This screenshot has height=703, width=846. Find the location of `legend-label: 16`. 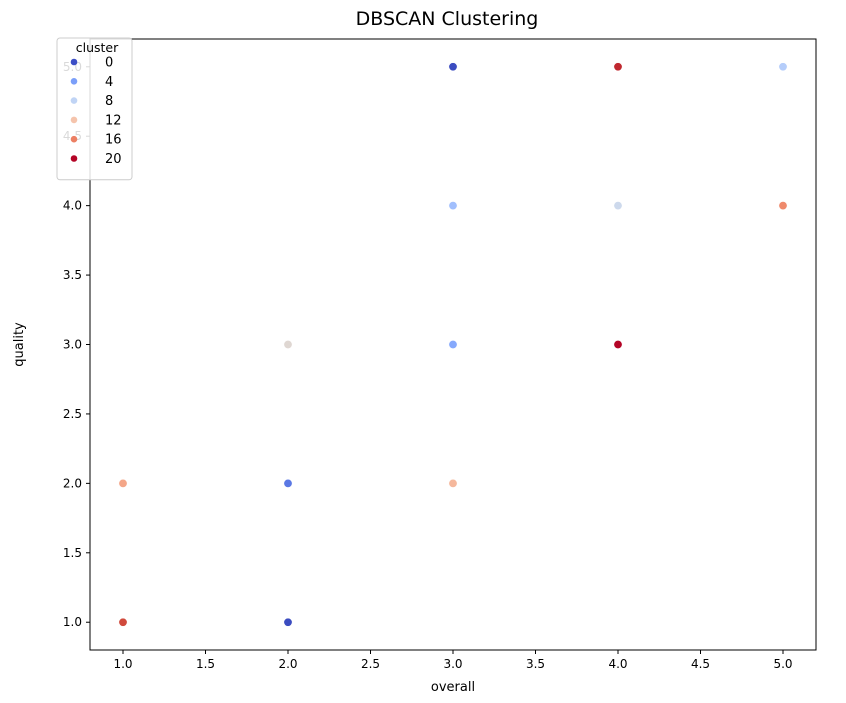

legend-label: 16 is located at coordinates (113, 140).